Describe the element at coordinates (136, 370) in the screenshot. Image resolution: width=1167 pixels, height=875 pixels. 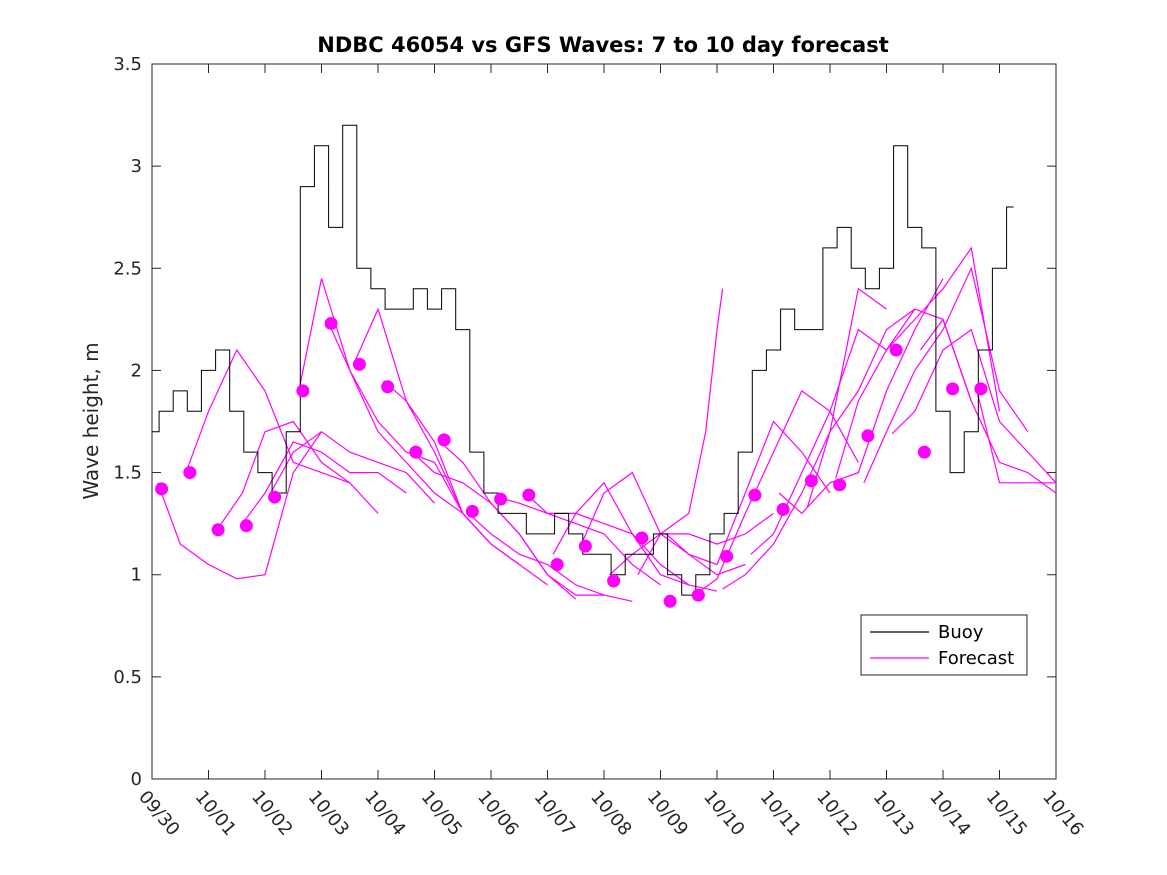
I see `y-tick-label: 2` at that location.